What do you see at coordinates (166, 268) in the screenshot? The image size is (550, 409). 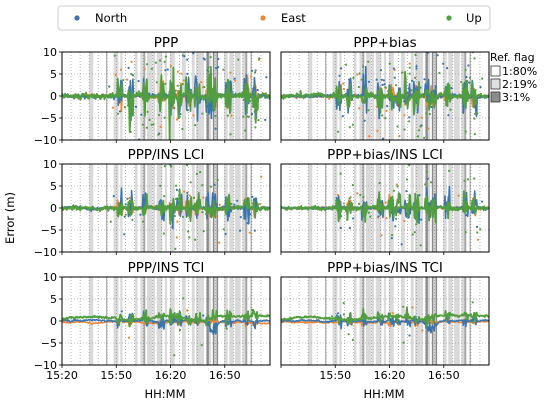 I see `panel-title: PPP/INS TCI` at bounding box center [166, 268].